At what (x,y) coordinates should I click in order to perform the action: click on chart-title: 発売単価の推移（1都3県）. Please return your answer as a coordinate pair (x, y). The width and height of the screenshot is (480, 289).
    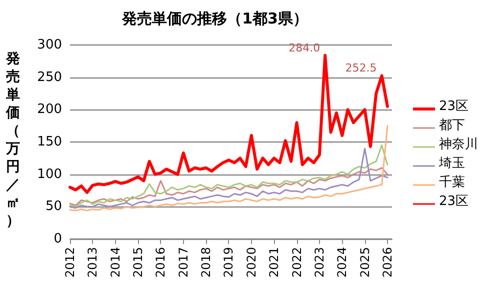
    Looking at the image, I should click on (214, 19).